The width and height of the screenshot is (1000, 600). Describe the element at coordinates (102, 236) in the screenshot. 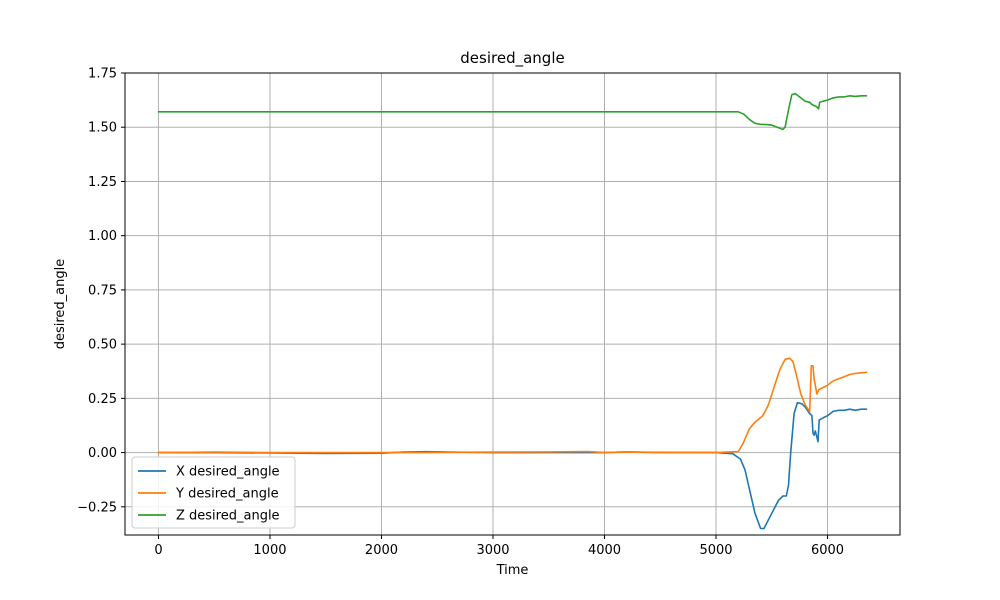

I see `y-tick-label: 1.00` at that location.